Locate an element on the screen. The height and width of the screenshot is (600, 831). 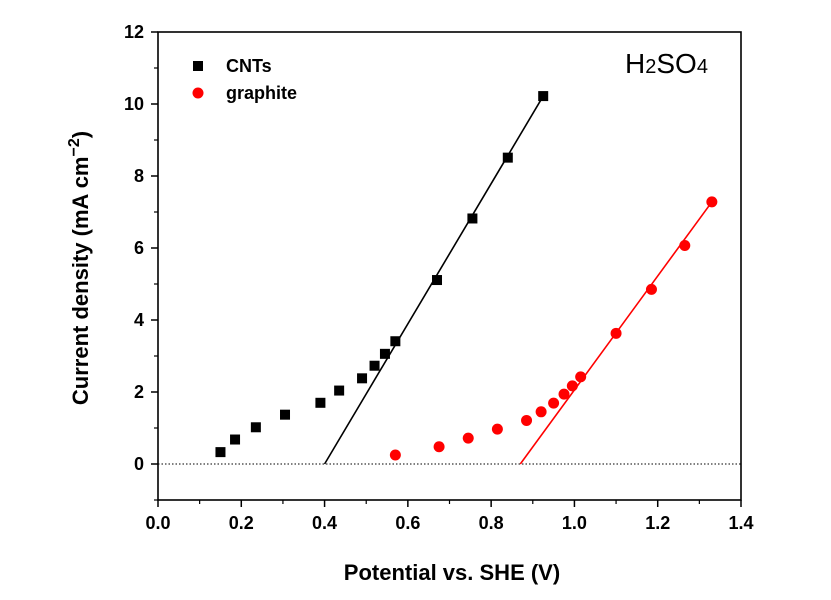
y-tick-label: 12 is located at coordinates (134, 32).